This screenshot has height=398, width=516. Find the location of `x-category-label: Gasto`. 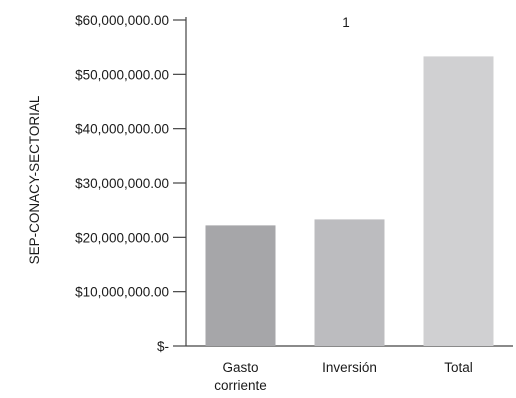

x-category-label: Gasto is located at coordinates (240, 367).